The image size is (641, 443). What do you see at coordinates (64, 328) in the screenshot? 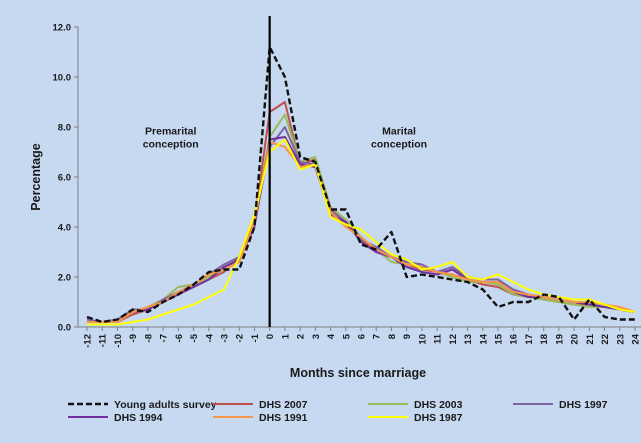
I see `y-tick-label: 0.0` at bounding box center [64, 328].